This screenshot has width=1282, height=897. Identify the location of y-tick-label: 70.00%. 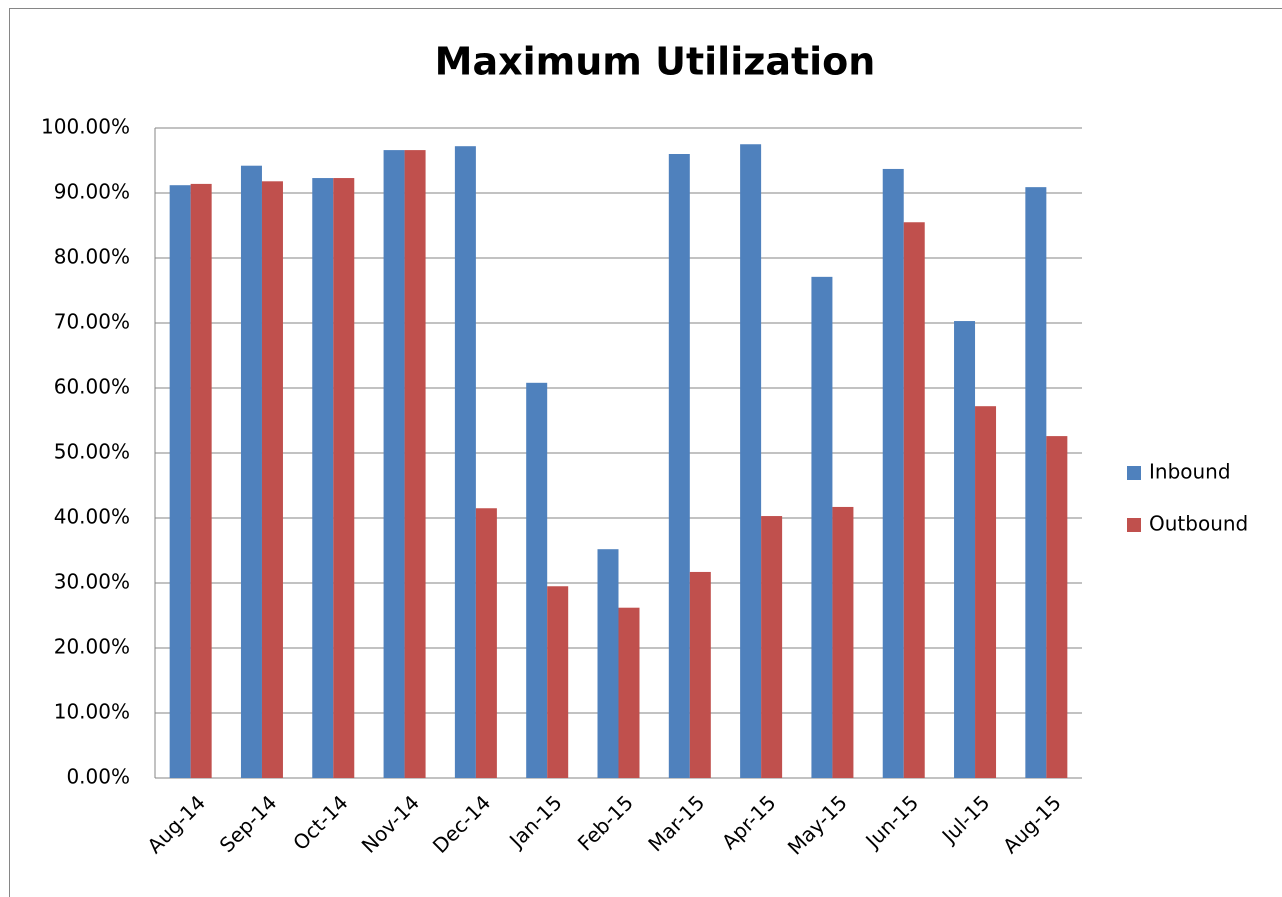
(92, 322).